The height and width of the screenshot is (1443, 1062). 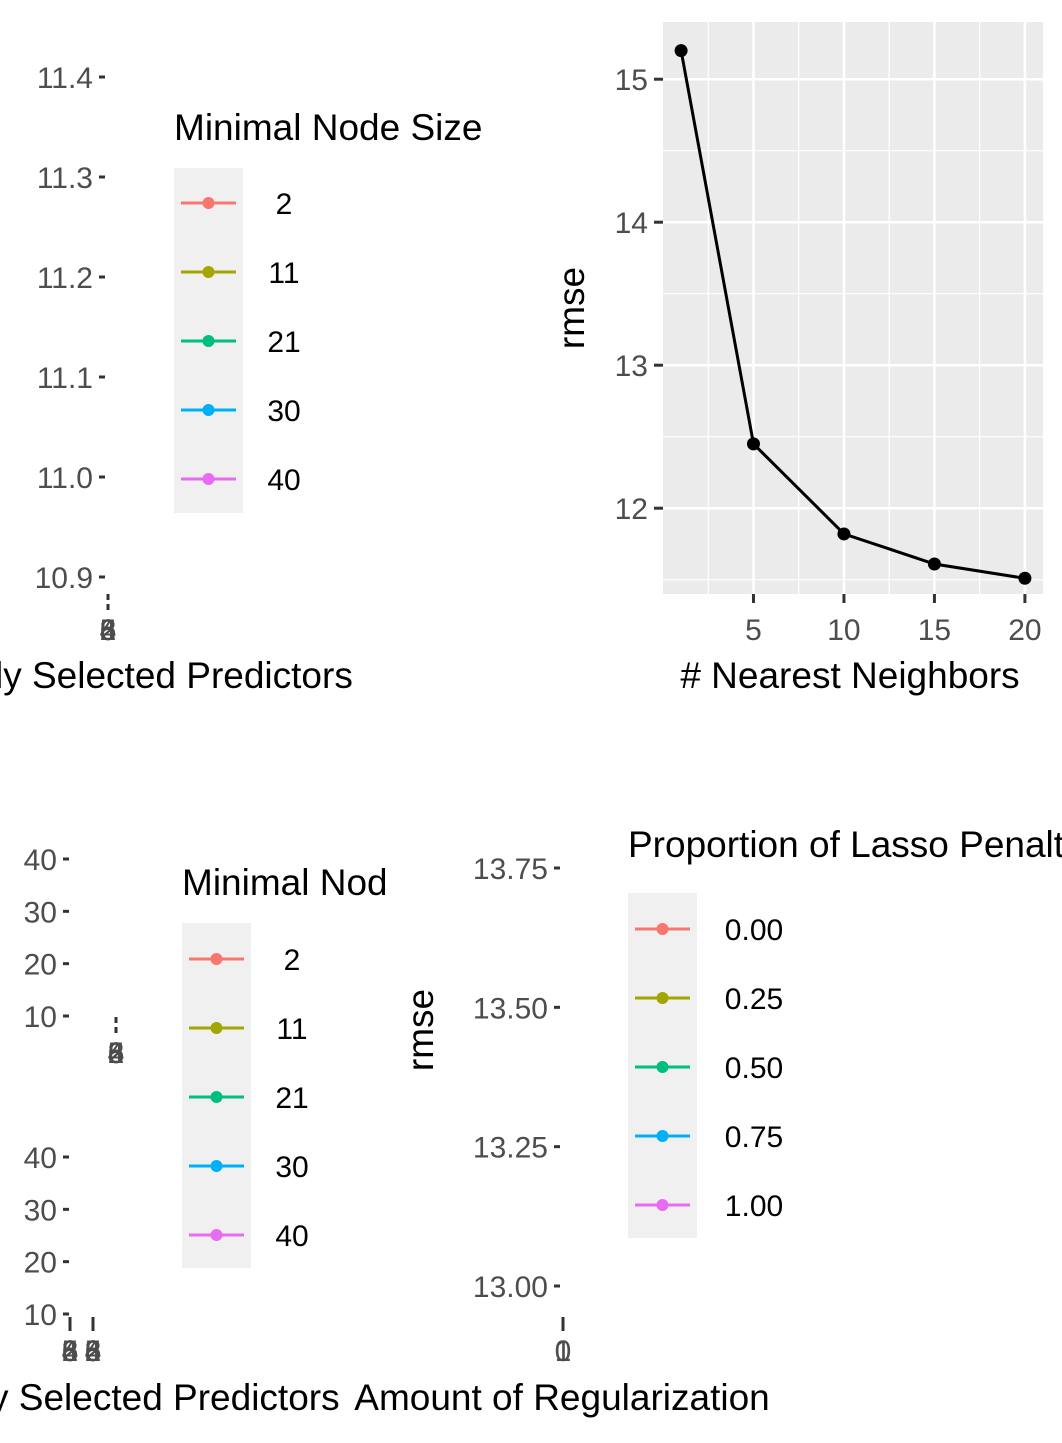 I want to click on grid, so click(x=853, y=308).